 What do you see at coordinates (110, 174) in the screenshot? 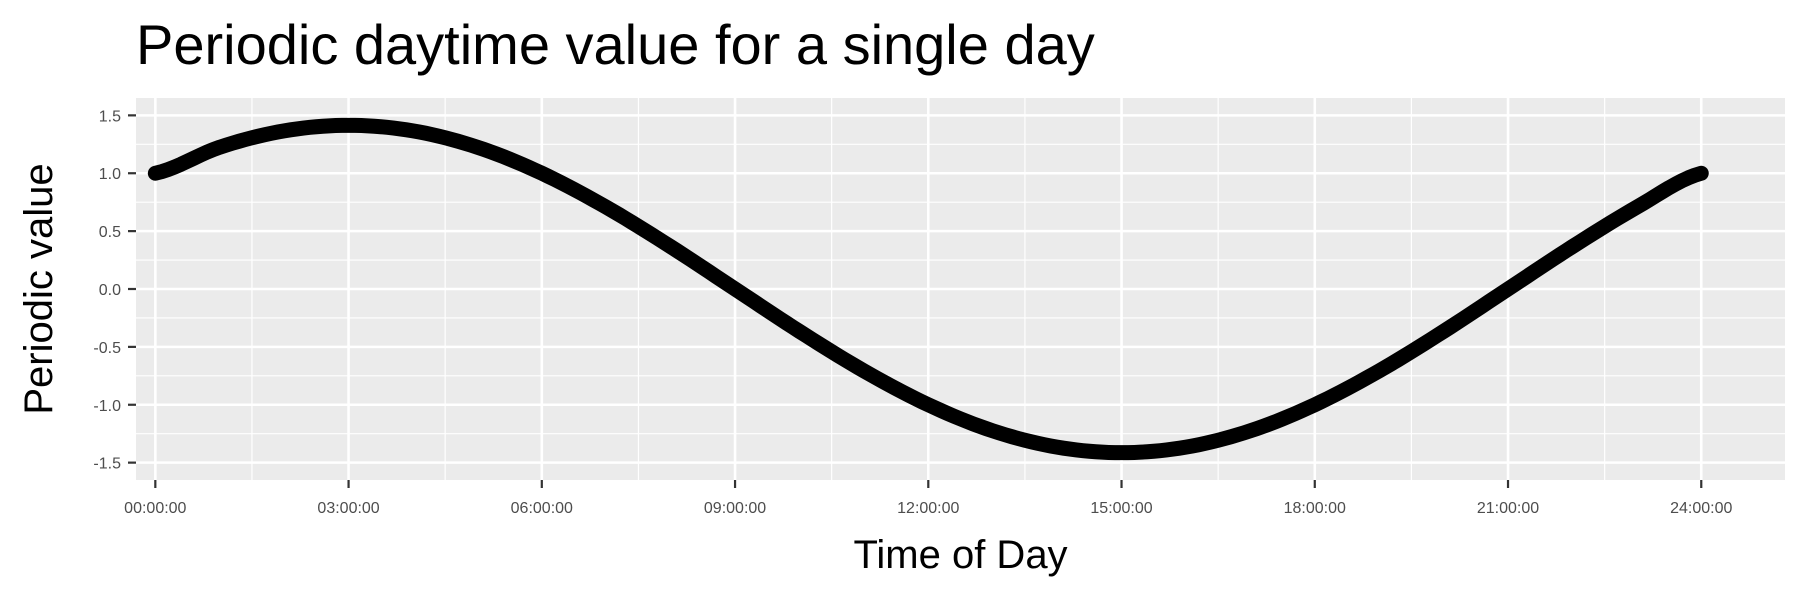
I see `y-tick-label: 1.0` at bounding box center [110, 174].